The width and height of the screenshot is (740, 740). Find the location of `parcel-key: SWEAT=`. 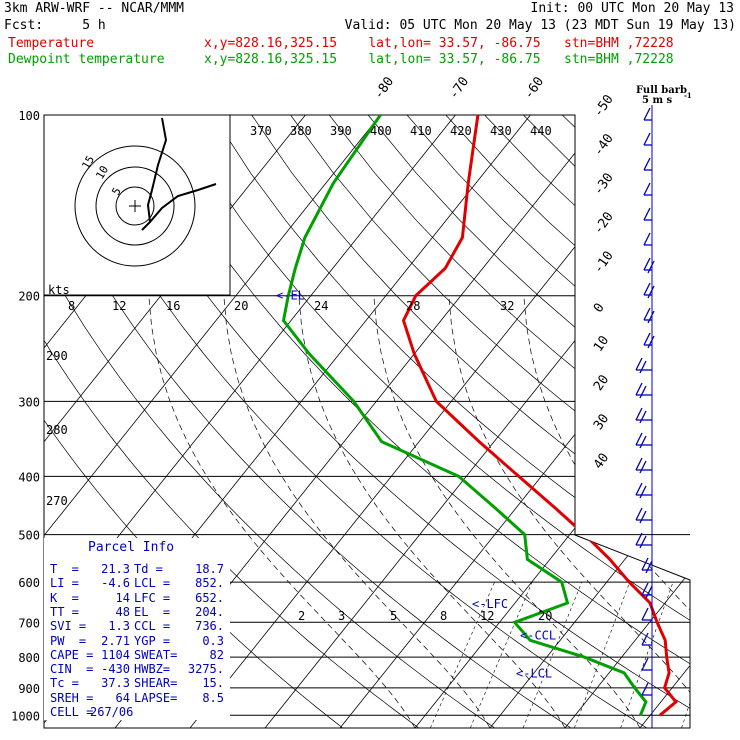

parcel-key: SWEAT= is located at coordinates (156, 654).